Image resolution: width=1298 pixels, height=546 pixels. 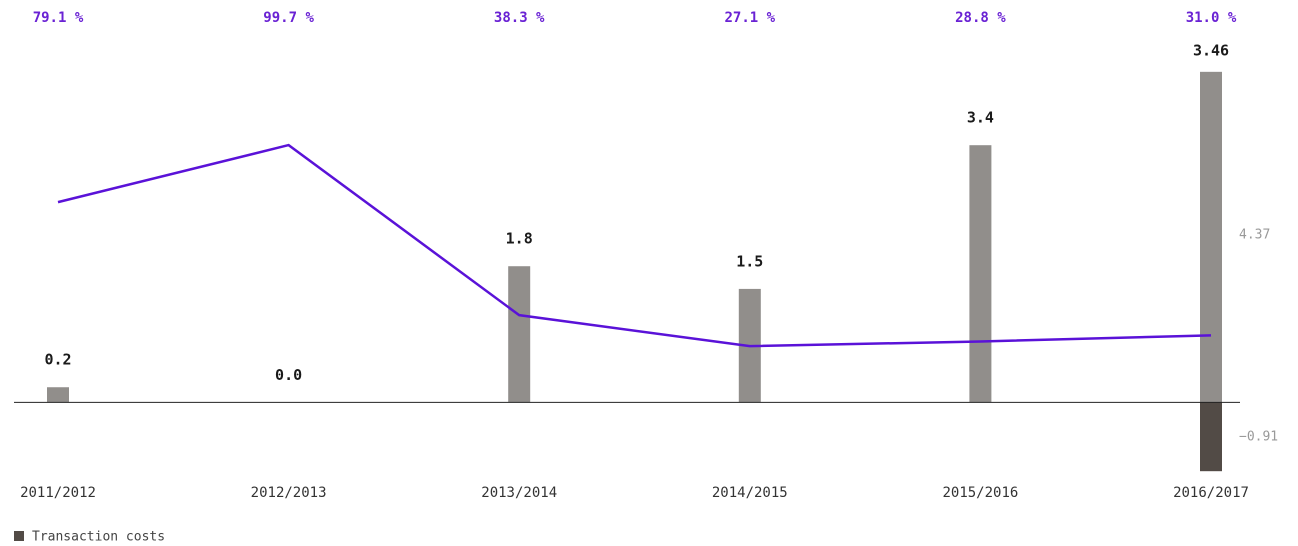 I want to click on value-label: −0.91, so click(x=1258, y=436).